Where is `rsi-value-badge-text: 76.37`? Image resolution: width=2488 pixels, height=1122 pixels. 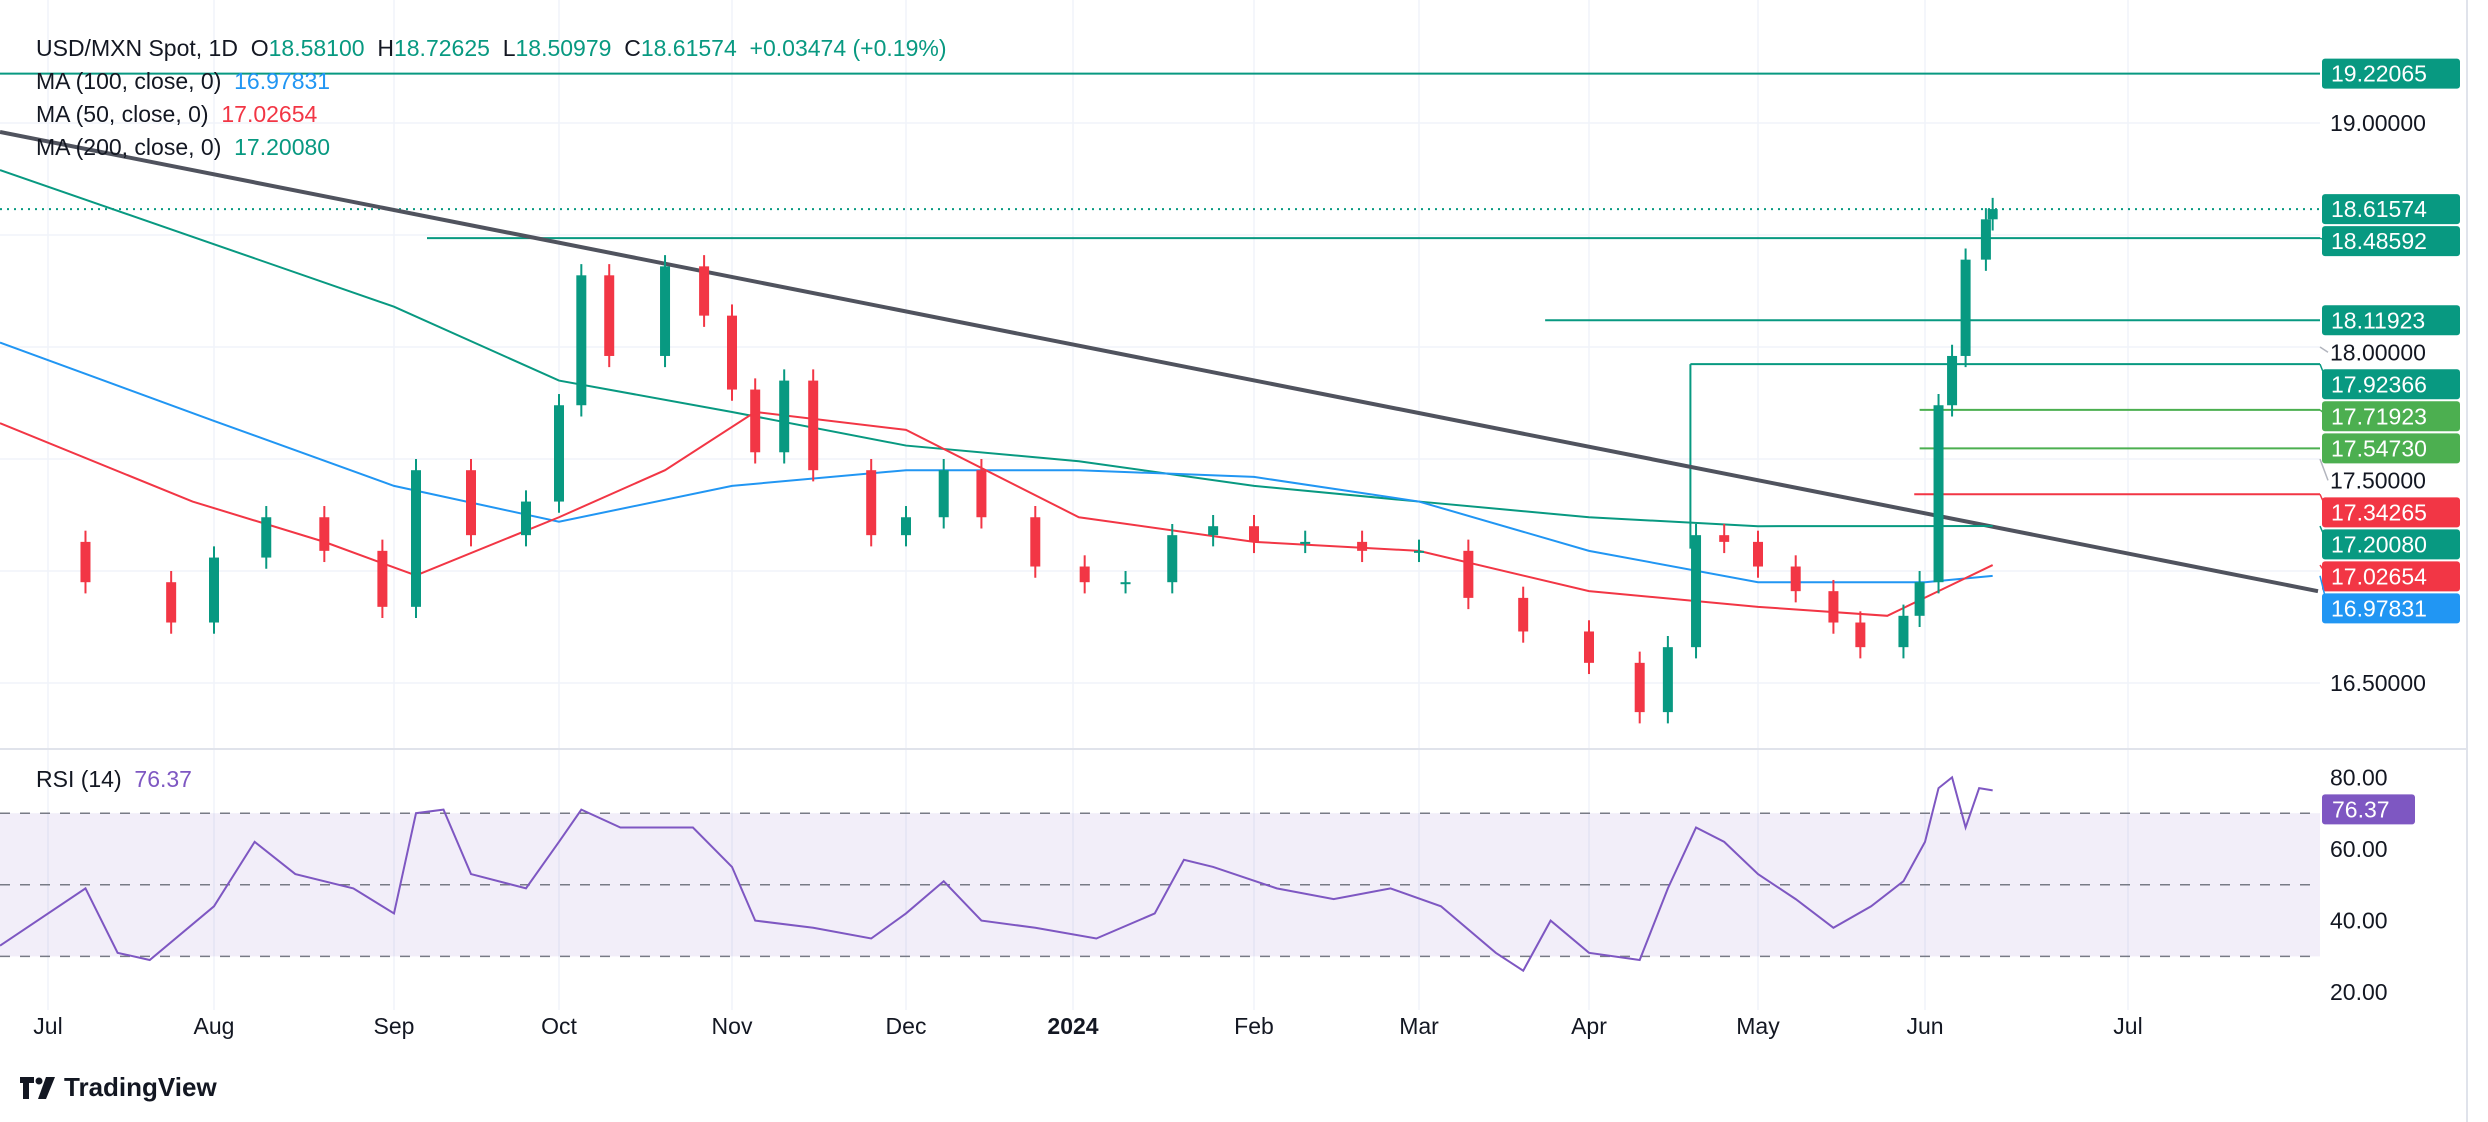
rsi-value-badge-text: 76.37 is located at coordinates (2361, 809).